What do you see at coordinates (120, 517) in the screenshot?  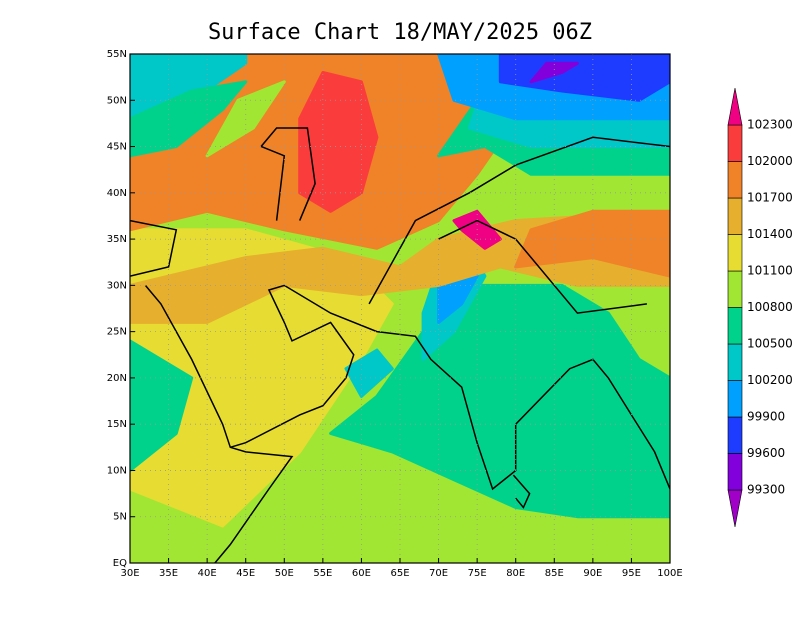 I see `y-tick-label: 5N` at bounding box center [120, 517].